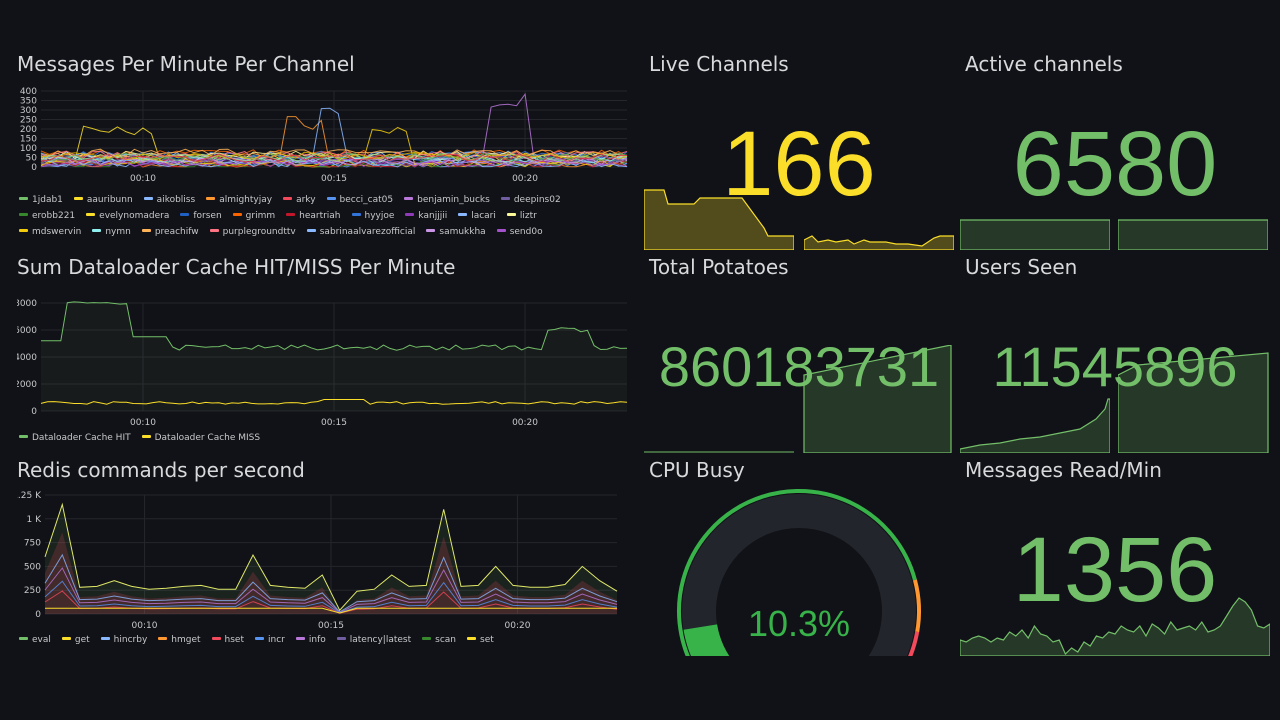 This screenshot has width=1280, height=720. What do you see at coordinates (140, 241) in the screenshot?
I see `legend-item: thetylilshow` at bounding box center [140, 241].